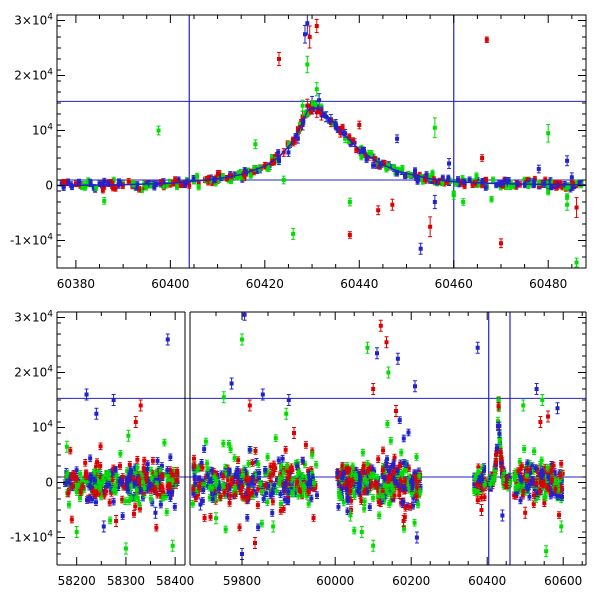  I want to click on b-c1-p7-marker, so click(294, 488).